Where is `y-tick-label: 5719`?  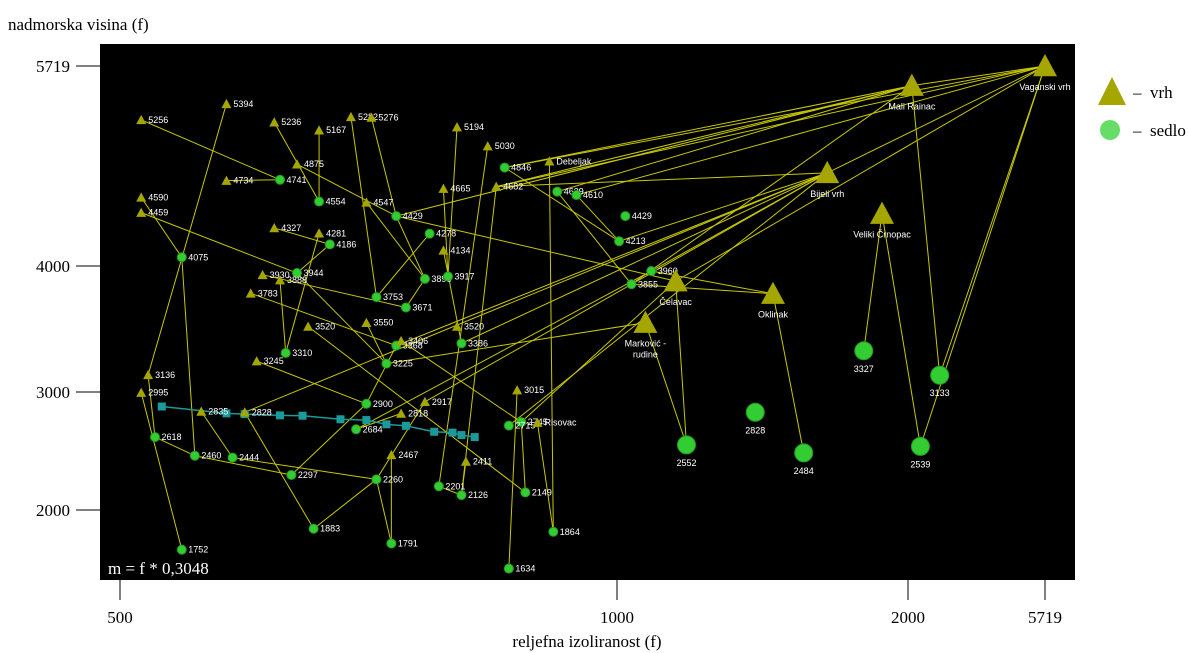
y-tick-label: 5719 is located at coordinates (53, 66).